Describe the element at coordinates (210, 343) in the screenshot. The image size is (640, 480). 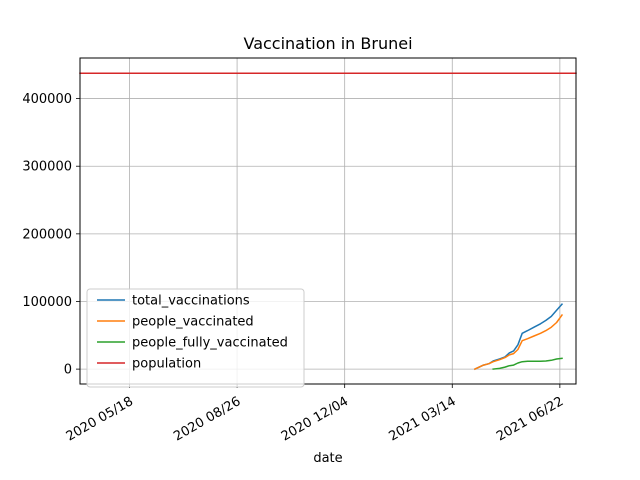
I see `legend-label: people_fully_vaccinated` at that location.